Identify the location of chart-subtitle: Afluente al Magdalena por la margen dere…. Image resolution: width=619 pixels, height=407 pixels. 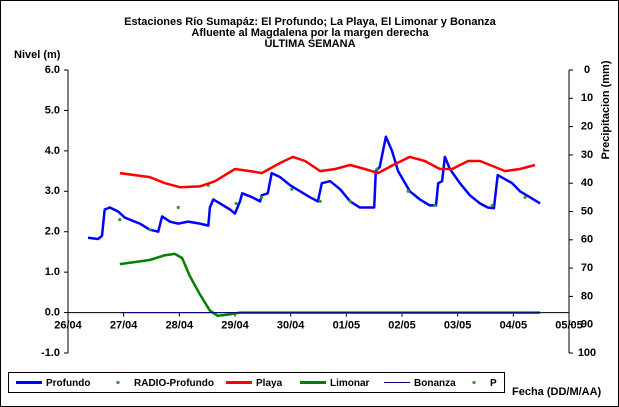
(310, 33).